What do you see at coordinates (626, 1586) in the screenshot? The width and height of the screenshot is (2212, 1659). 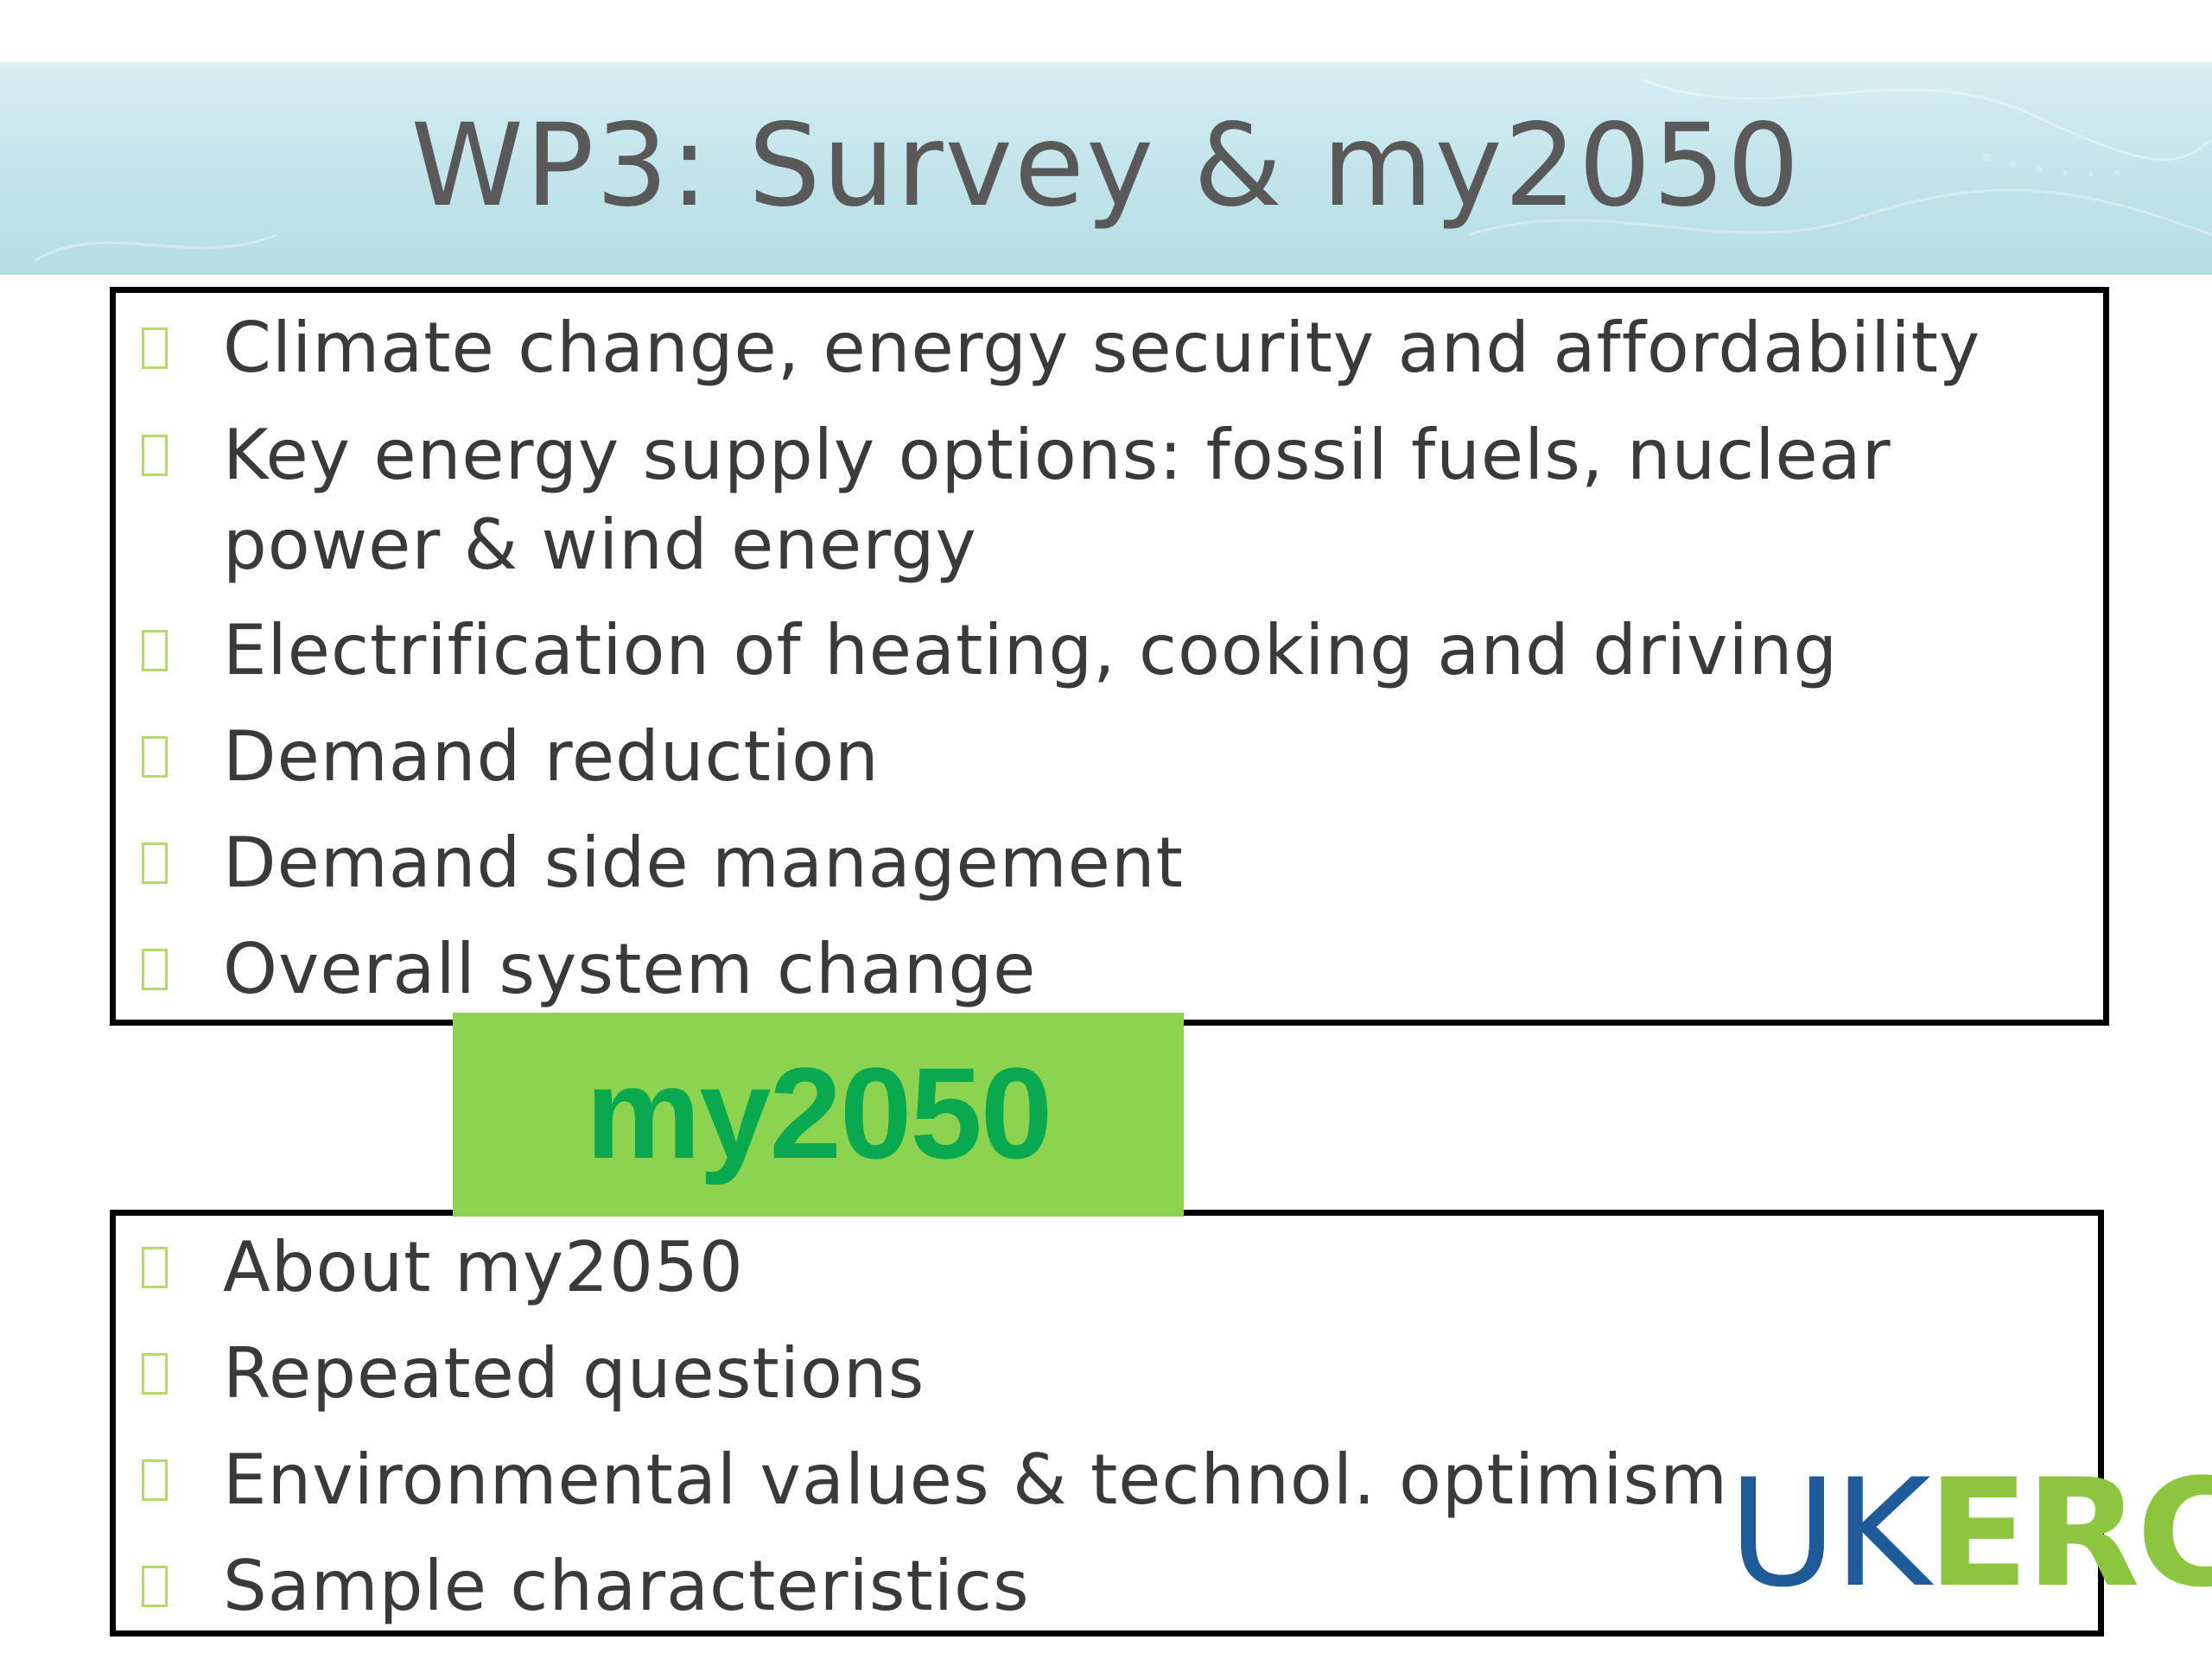 I see `list-item-text: Sample characteristics` at bounding box center [626, 1586].